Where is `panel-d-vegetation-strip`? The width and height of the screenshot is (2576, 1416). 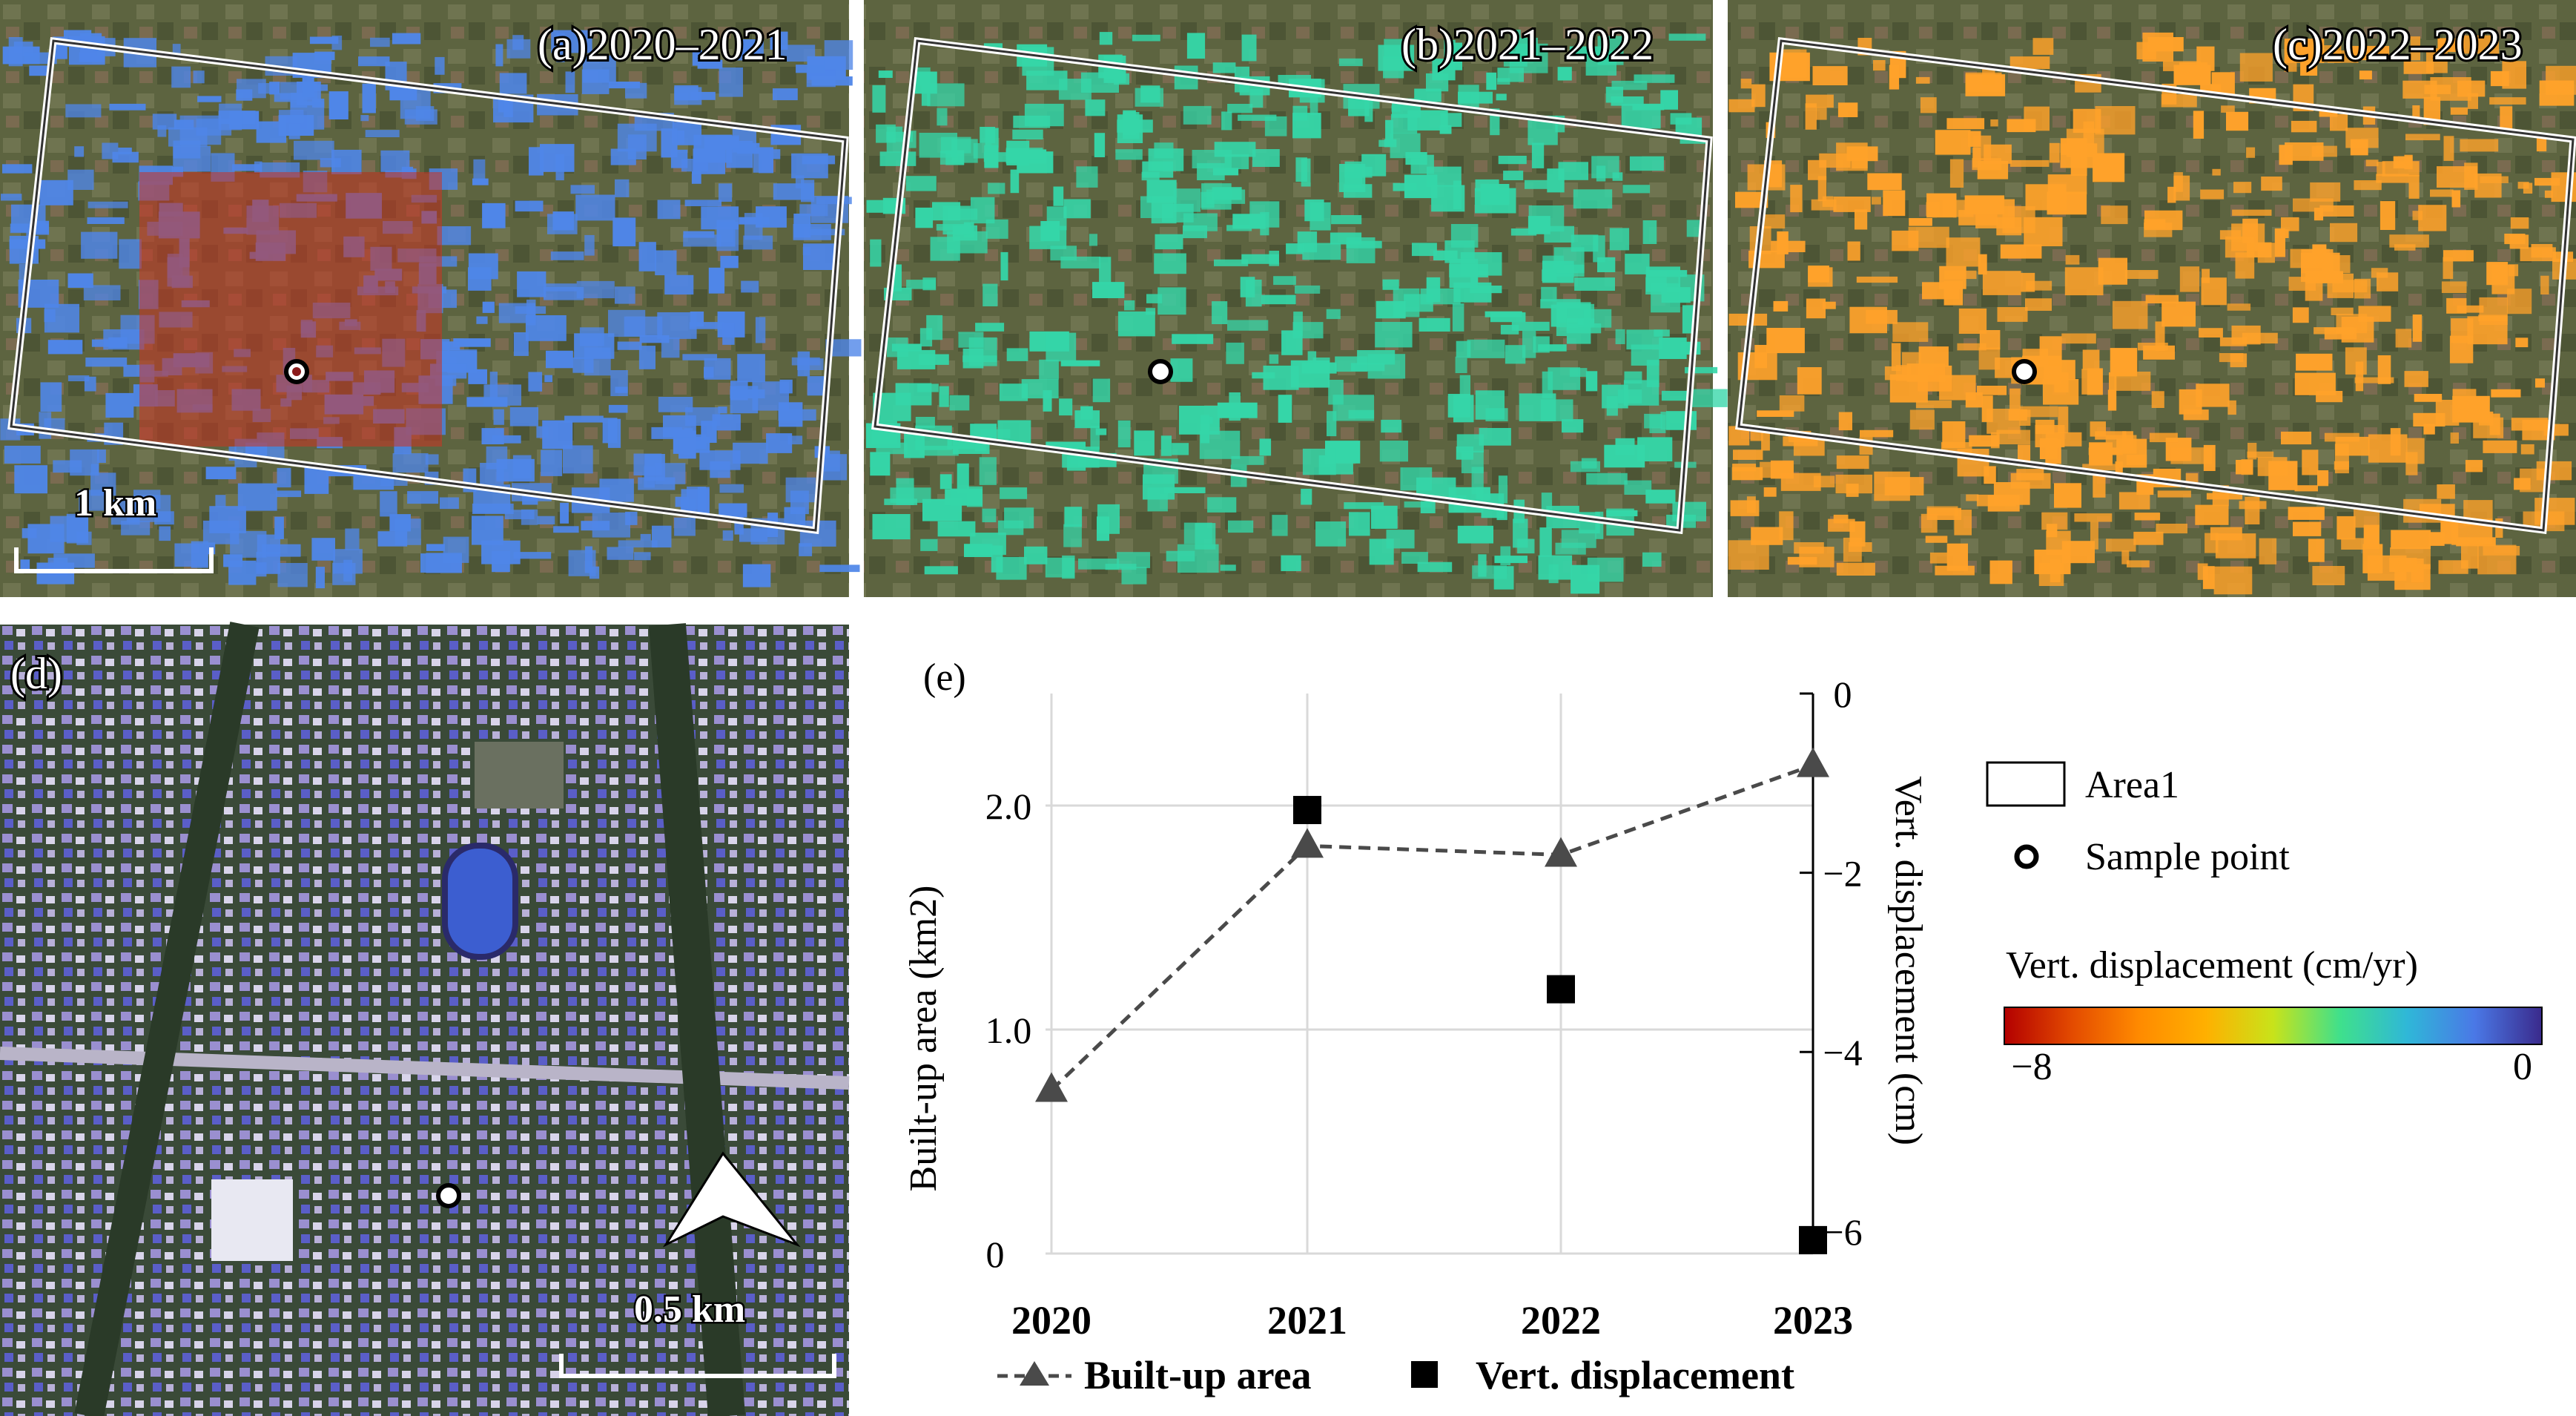 panel-d-vegetation-strip is located at coordinates (167, 1019).